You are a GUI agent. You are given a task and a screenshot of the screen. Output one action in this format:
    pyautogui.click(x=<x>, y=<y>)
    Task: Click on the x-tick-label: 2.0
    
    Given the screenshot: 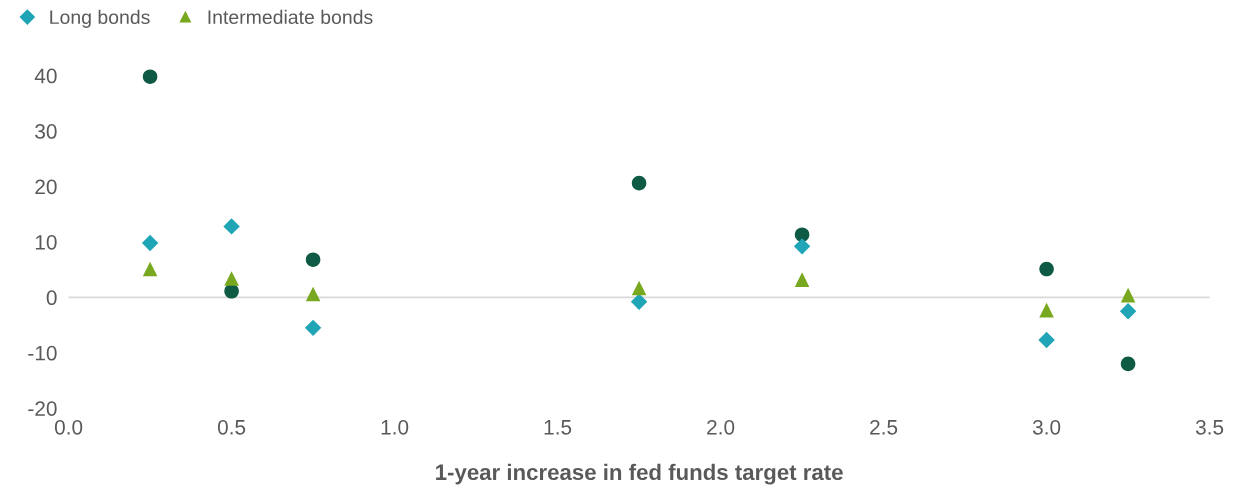 What is the action you would take?
    pyautogui.click(x=721, y=427)
    